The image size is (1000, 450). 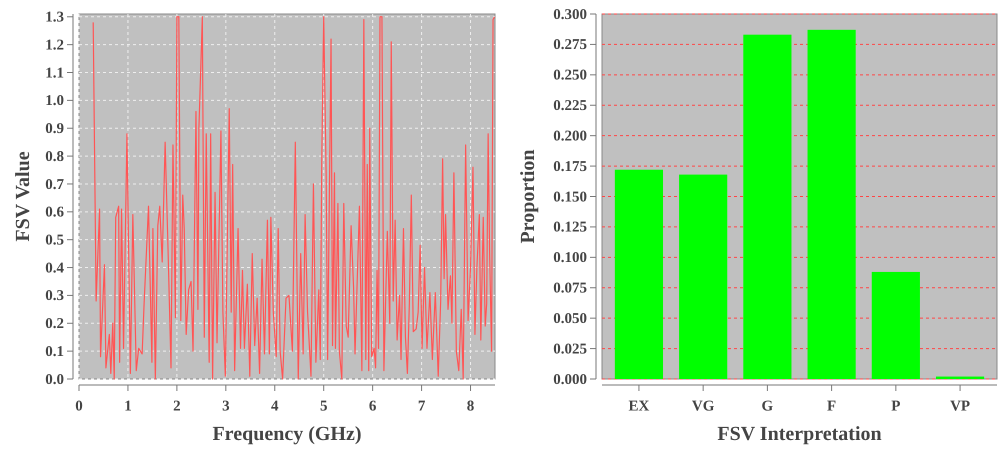 I want to click on y-tick-label: 1.0, so click(x=54, y=101).